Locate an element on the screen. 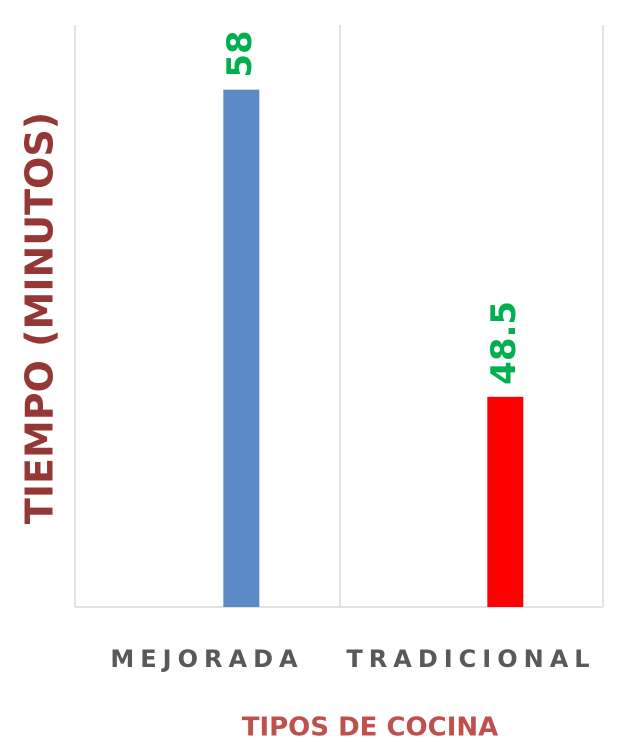  data-label: 48.5 is located at coordinates (504, 343).